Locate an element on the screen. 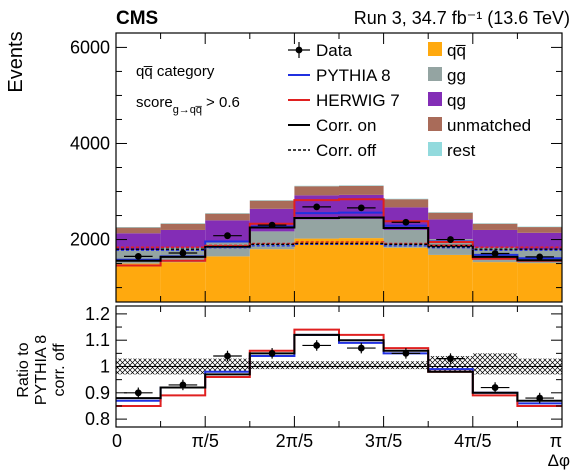  score-subscript: g→qq̅ is located at coordinates (188, 110).